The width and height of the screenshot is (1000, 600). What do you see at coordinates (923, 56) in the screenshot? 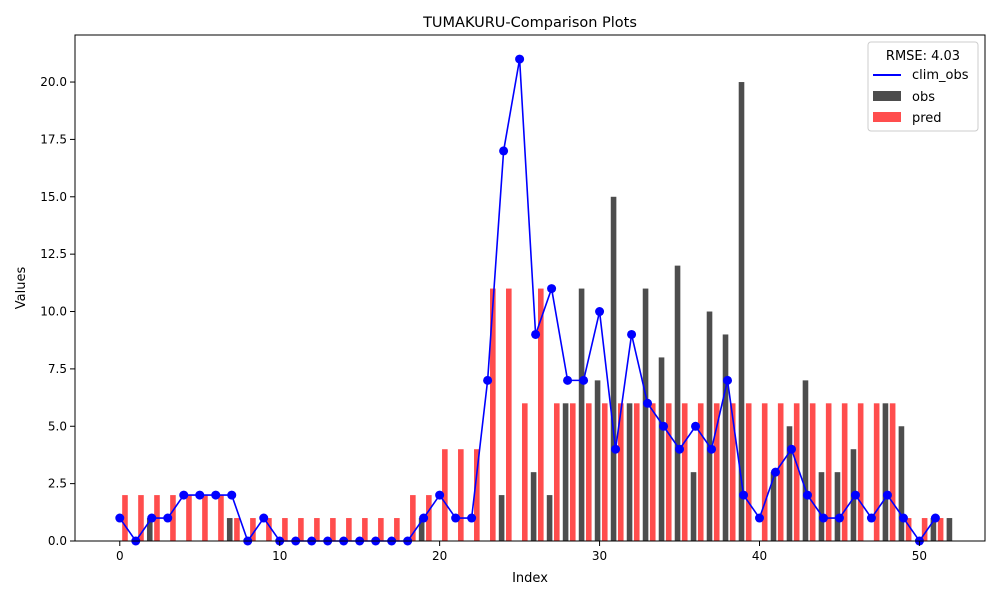
I see `legend-title: RMSE: 4.03` at bounding box center [923, 56].